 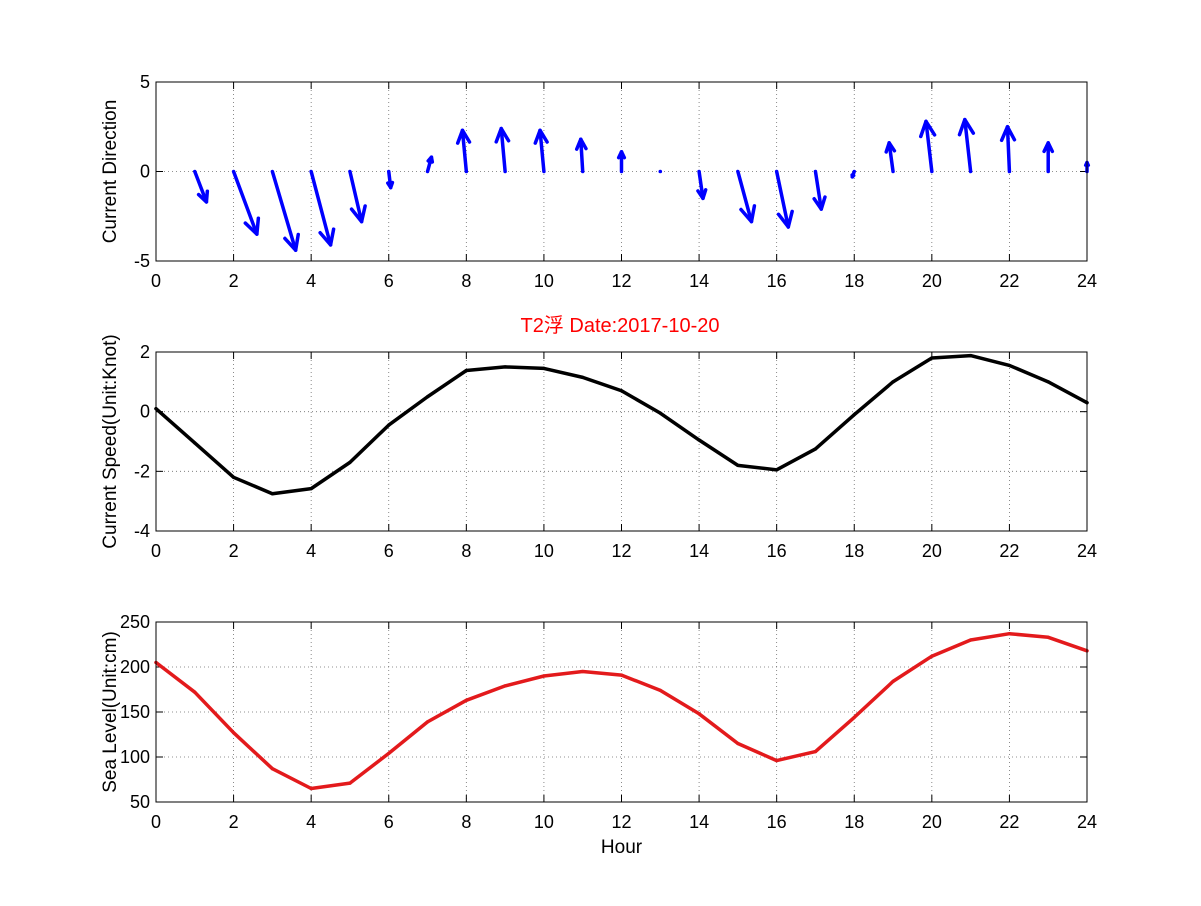 What do you see at coordinates (145, 82) in the screenshot?
I see `y-tick-label: 5` at bounding box center [145, 82].